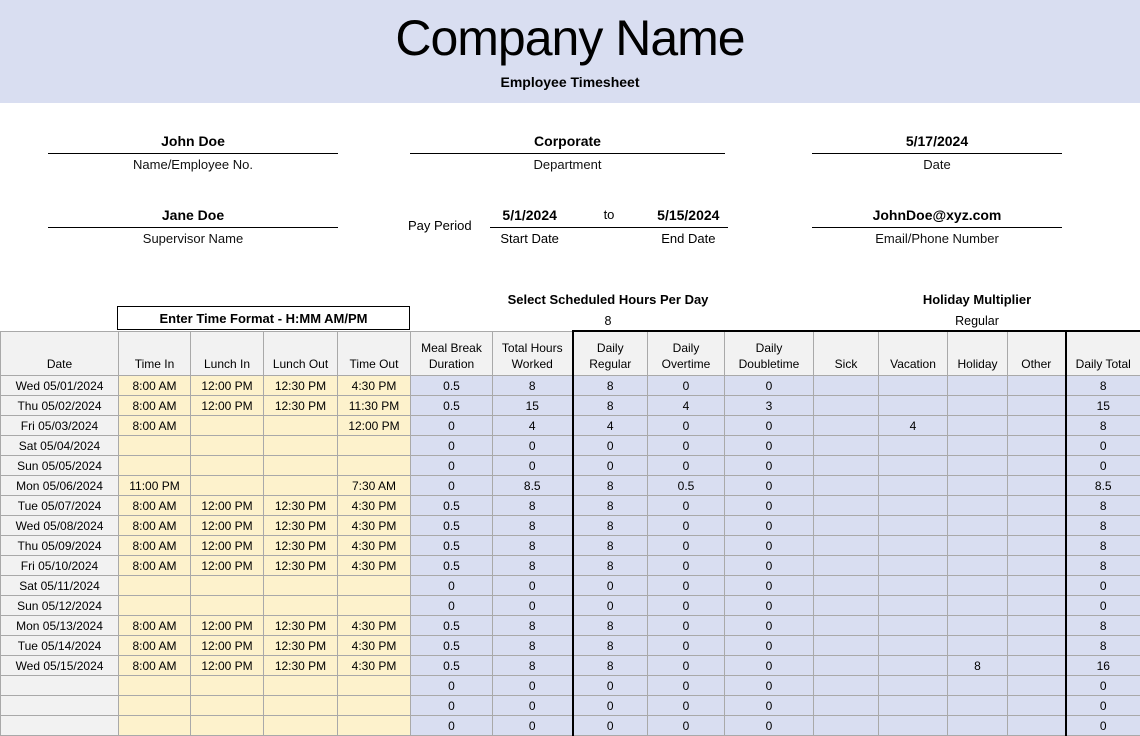 This screenshot has height=736, width=1140. Describe the element at coordinates (60, 706) in the screenshot. I see `cell-date` at that location.